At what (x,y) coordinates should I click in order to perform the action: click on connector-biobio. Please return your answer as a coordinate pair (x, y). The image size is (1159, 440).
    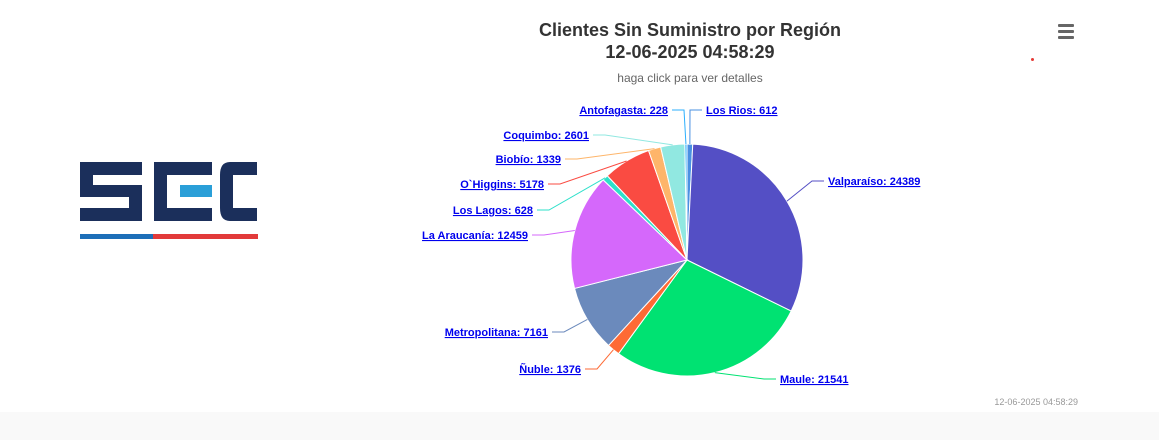
    Looking at the image, I should click on (610, 154).